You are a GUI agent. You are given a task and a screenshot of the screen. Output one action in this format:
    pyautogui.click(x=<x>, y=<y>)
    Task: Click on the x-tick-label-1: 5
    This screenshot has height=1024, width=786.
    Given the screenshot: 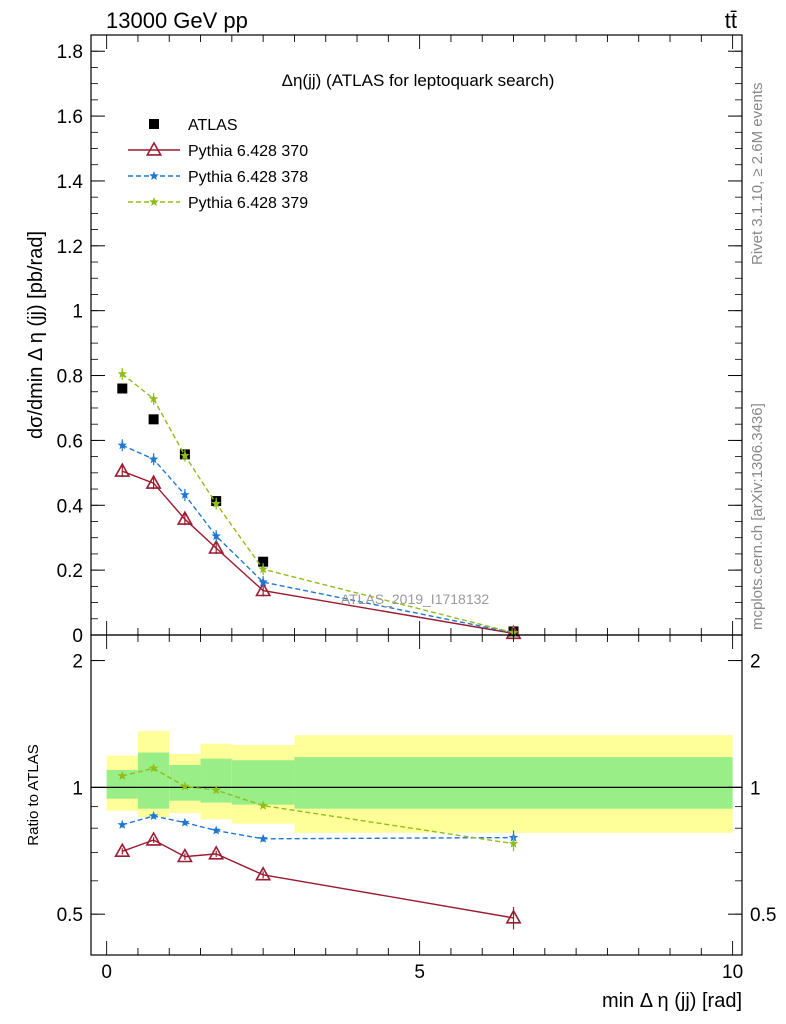 What is the action you would take?
    pyautogui.click(x=419, y=972)
    